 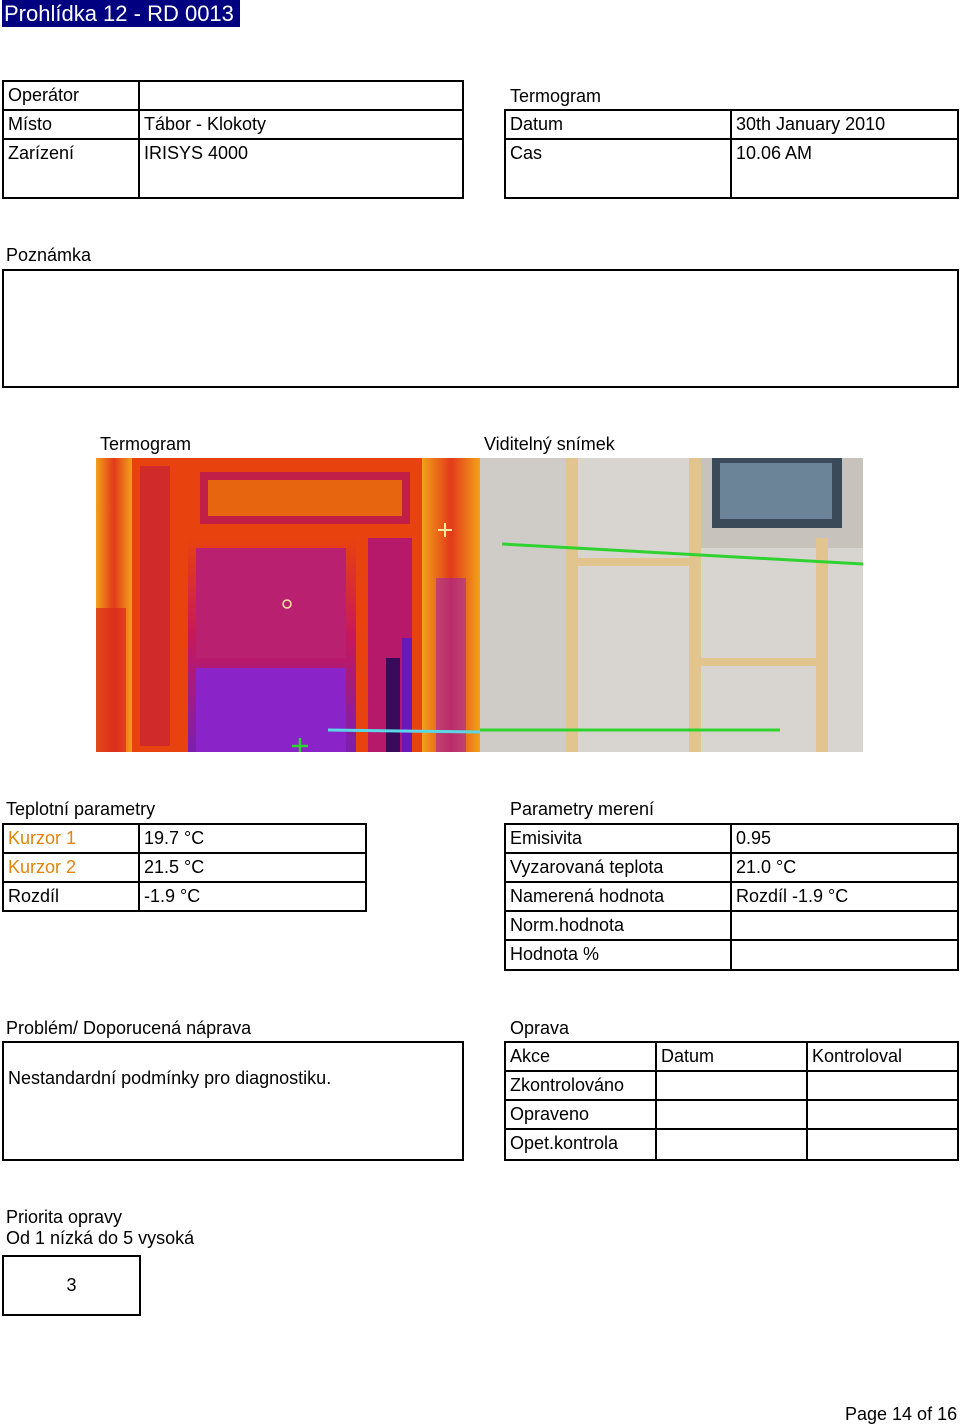 I want to click on date-value: 30th January 2010, so click(x=844, y=124).